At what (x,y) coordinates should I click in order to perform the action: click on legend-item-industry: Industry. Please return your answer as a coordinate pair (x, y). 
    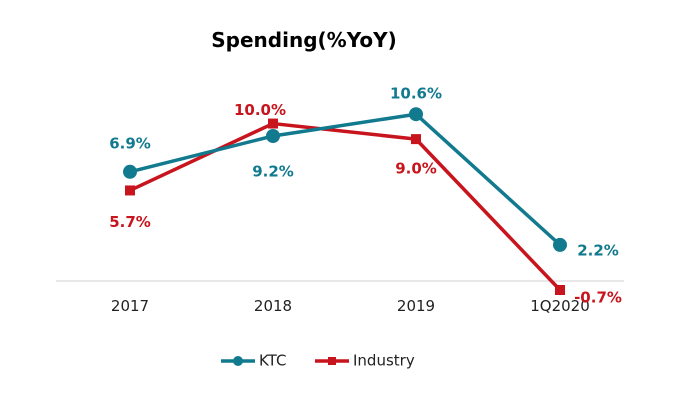
    Looking at the image, I should click on (365, 361).